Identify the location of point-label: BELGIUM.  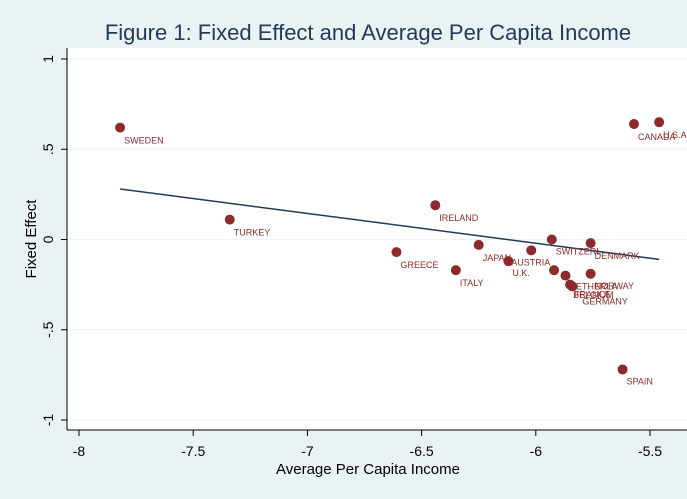
(593, 295).